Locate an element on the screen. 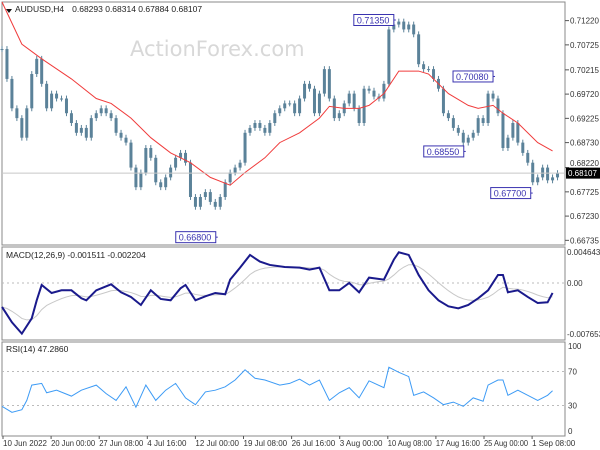  macd-title: MACD(12,26,9) -0.001511 -0.002204 is located at coordinates (76, 255).